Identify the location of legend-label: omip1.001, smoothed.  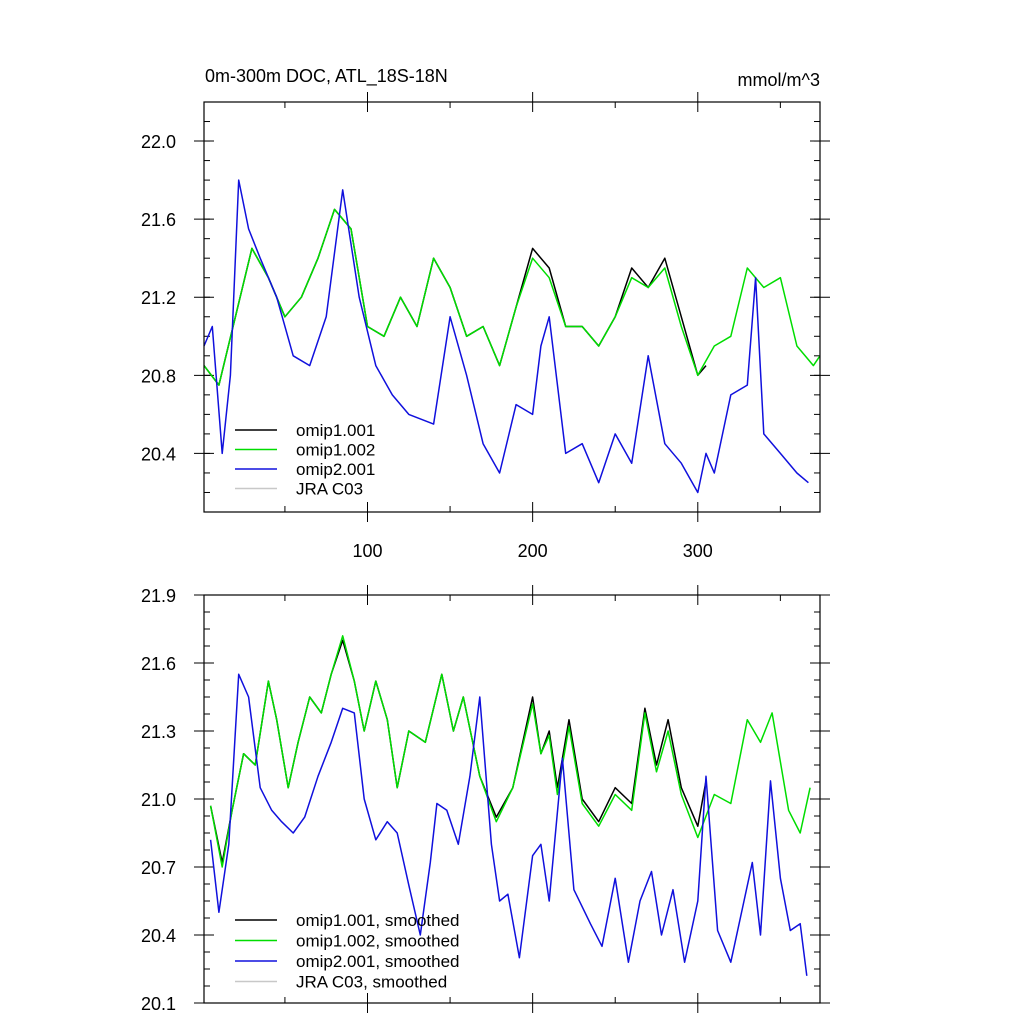
(378, 920).